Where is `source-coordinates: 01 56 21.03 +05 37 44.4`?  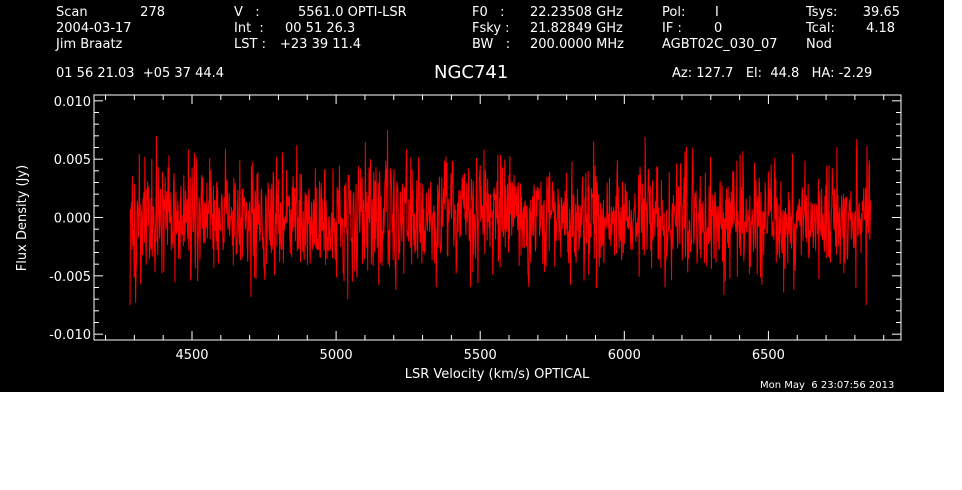
source-coordinates: 01 56 21.03 +05 37 44.4 is located at coordinates (140, 73).